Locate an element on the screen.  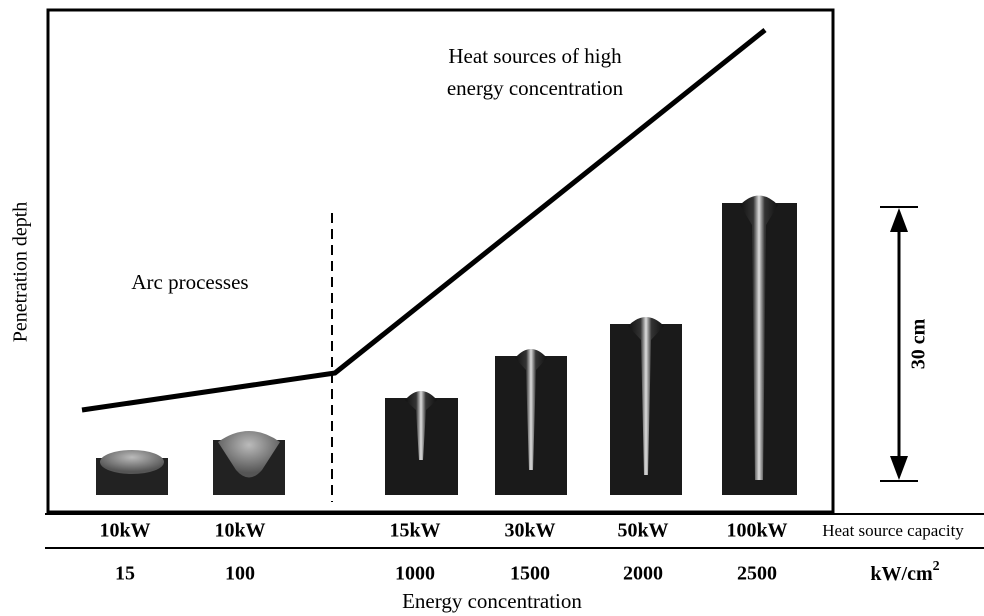
region-label: Arc processes is located at coordinates (189, 282).